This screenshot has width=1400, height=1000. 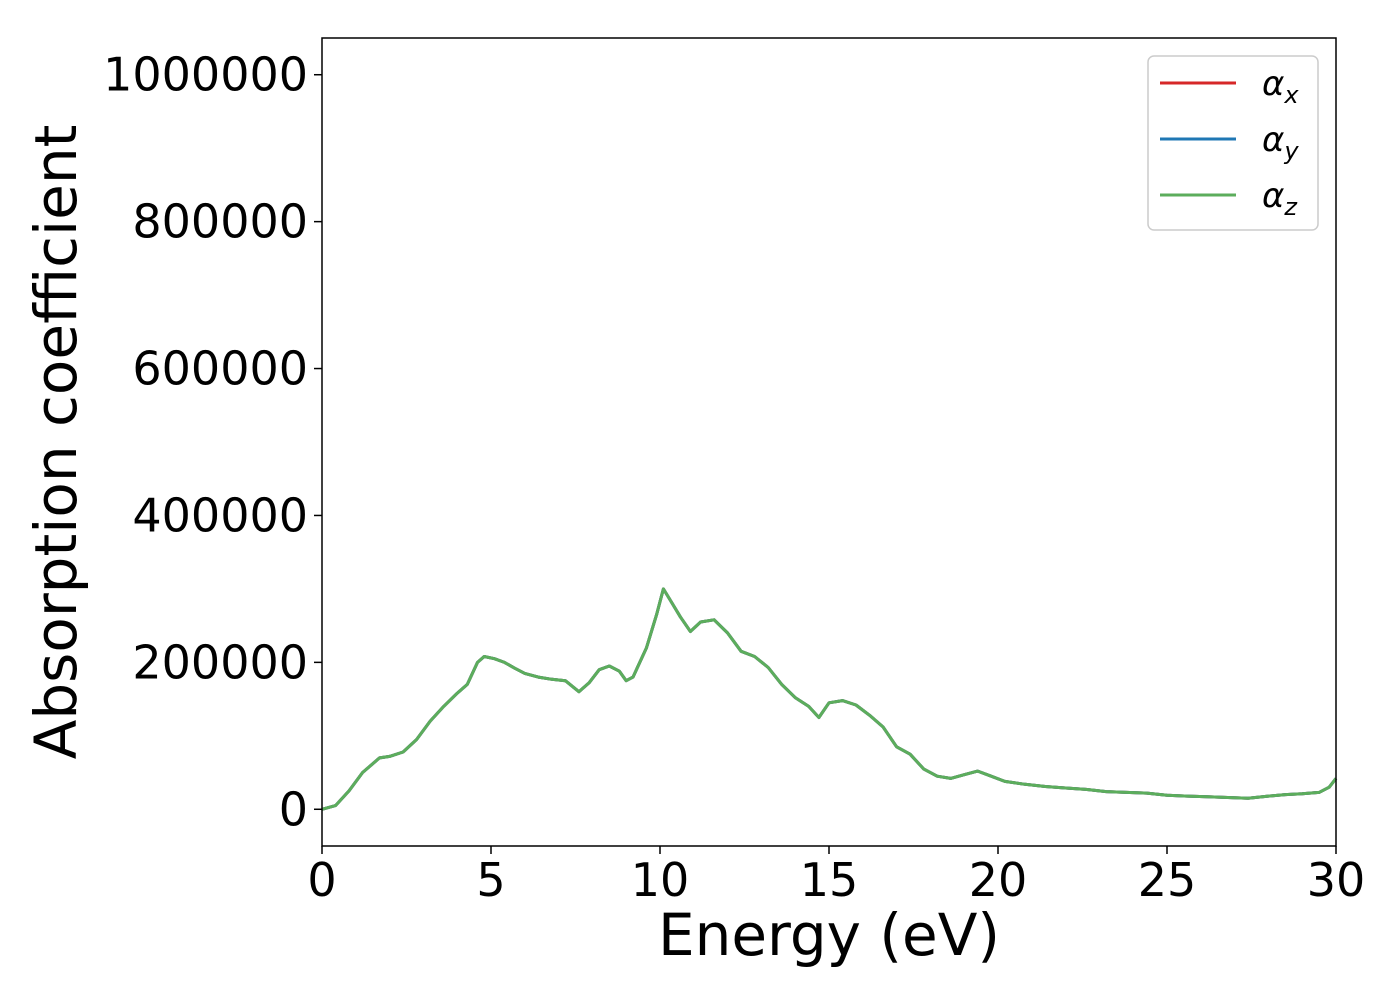 I want to click on y-tick-label: 800000, so click(x=220, y=222).